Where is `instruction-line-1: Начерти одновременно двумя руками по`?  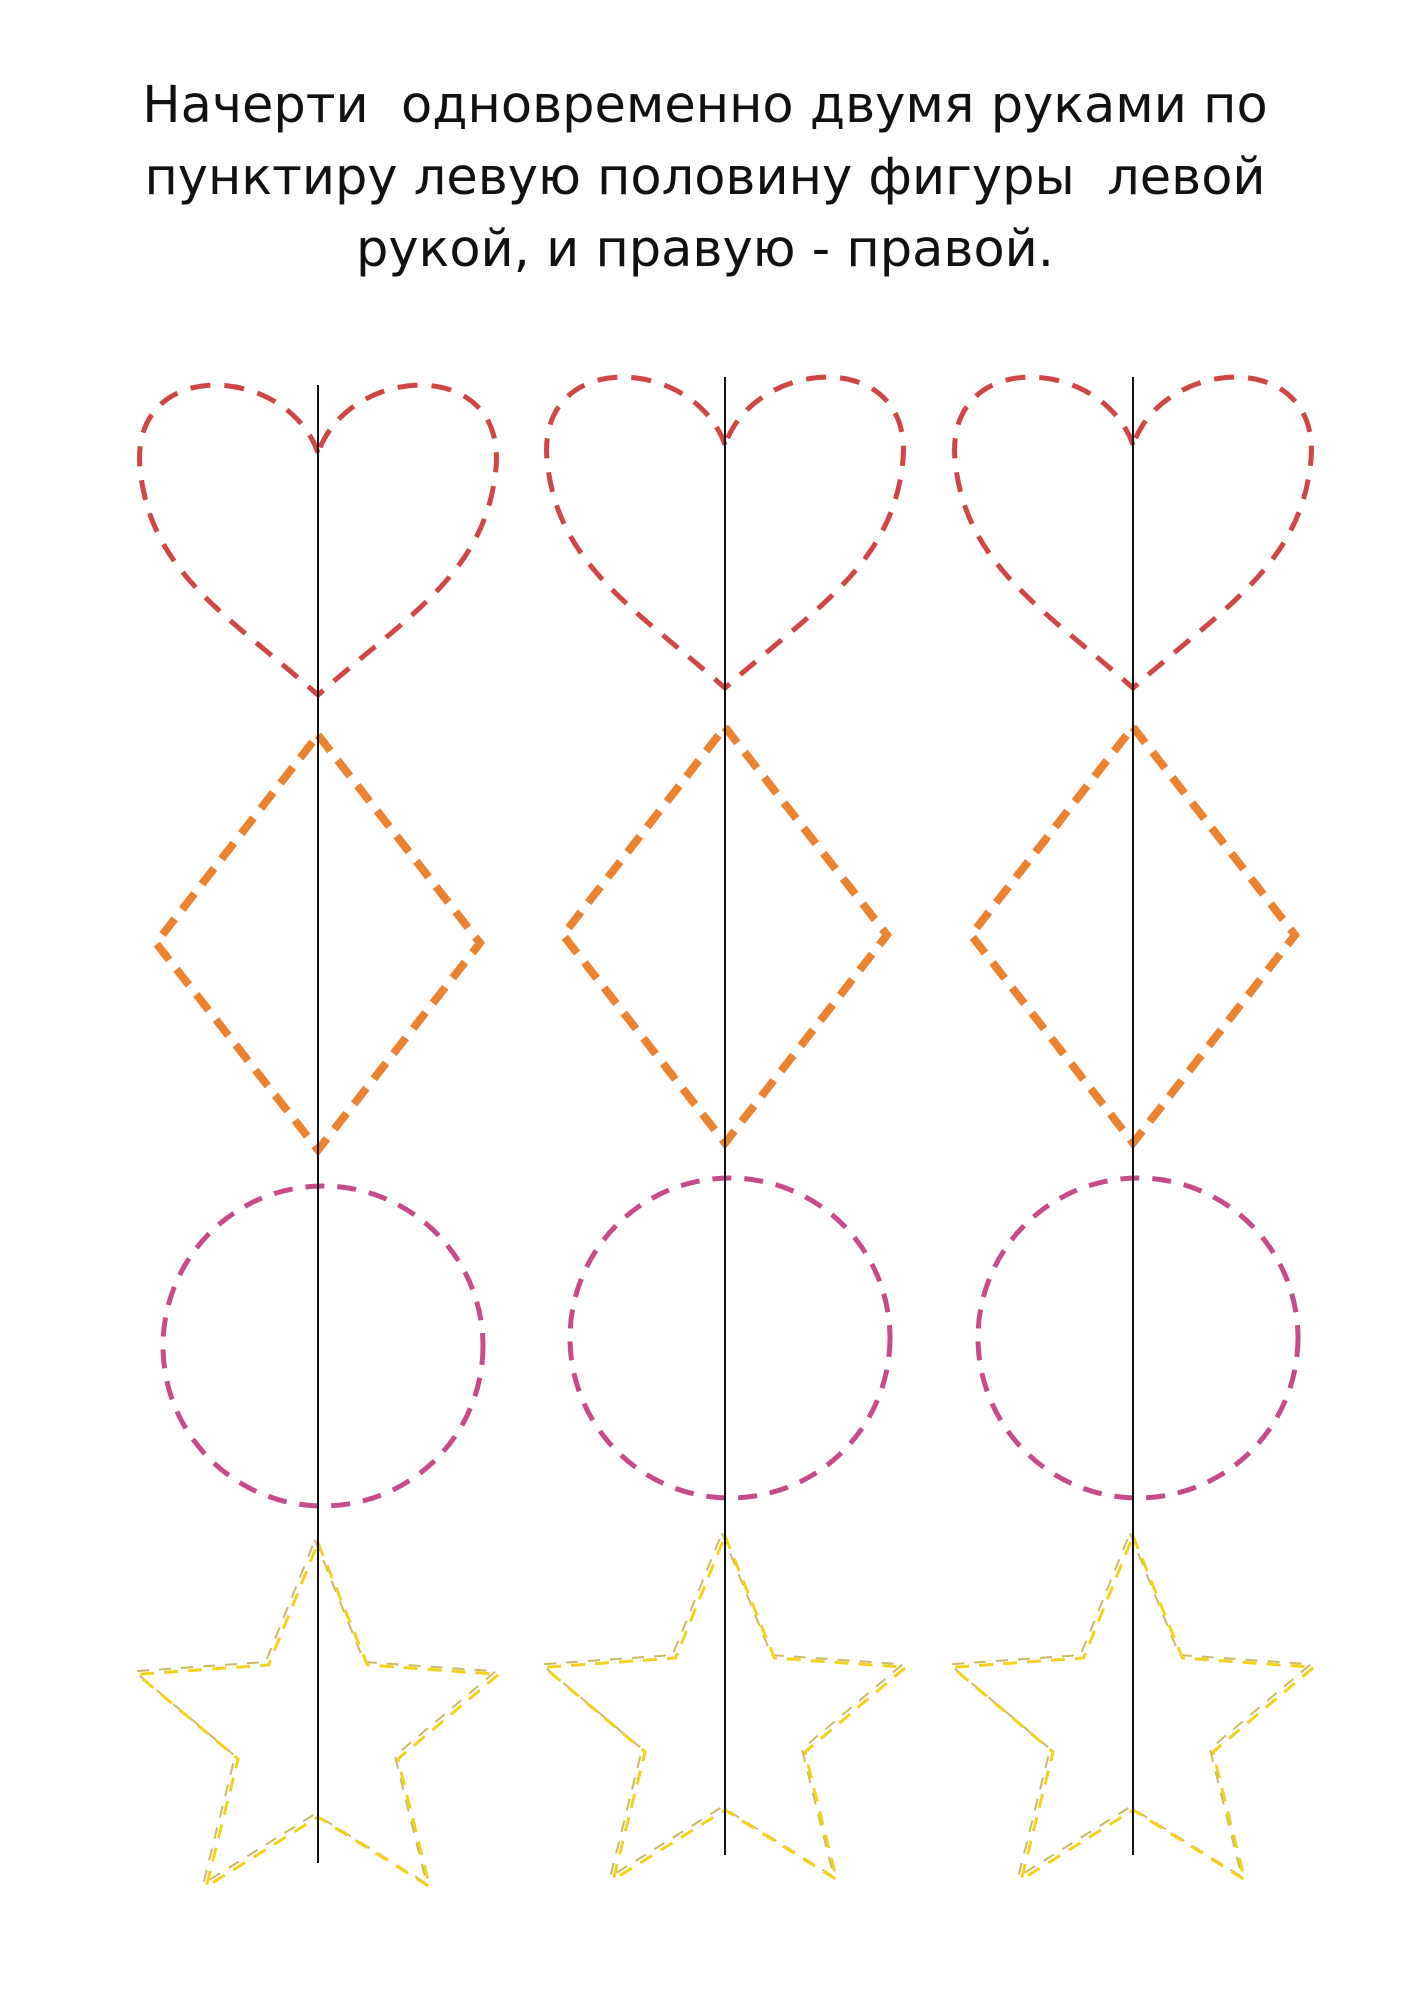
instruction-line-1: Начерти одновременно двумя руками по is located at coordinates (705, 105).